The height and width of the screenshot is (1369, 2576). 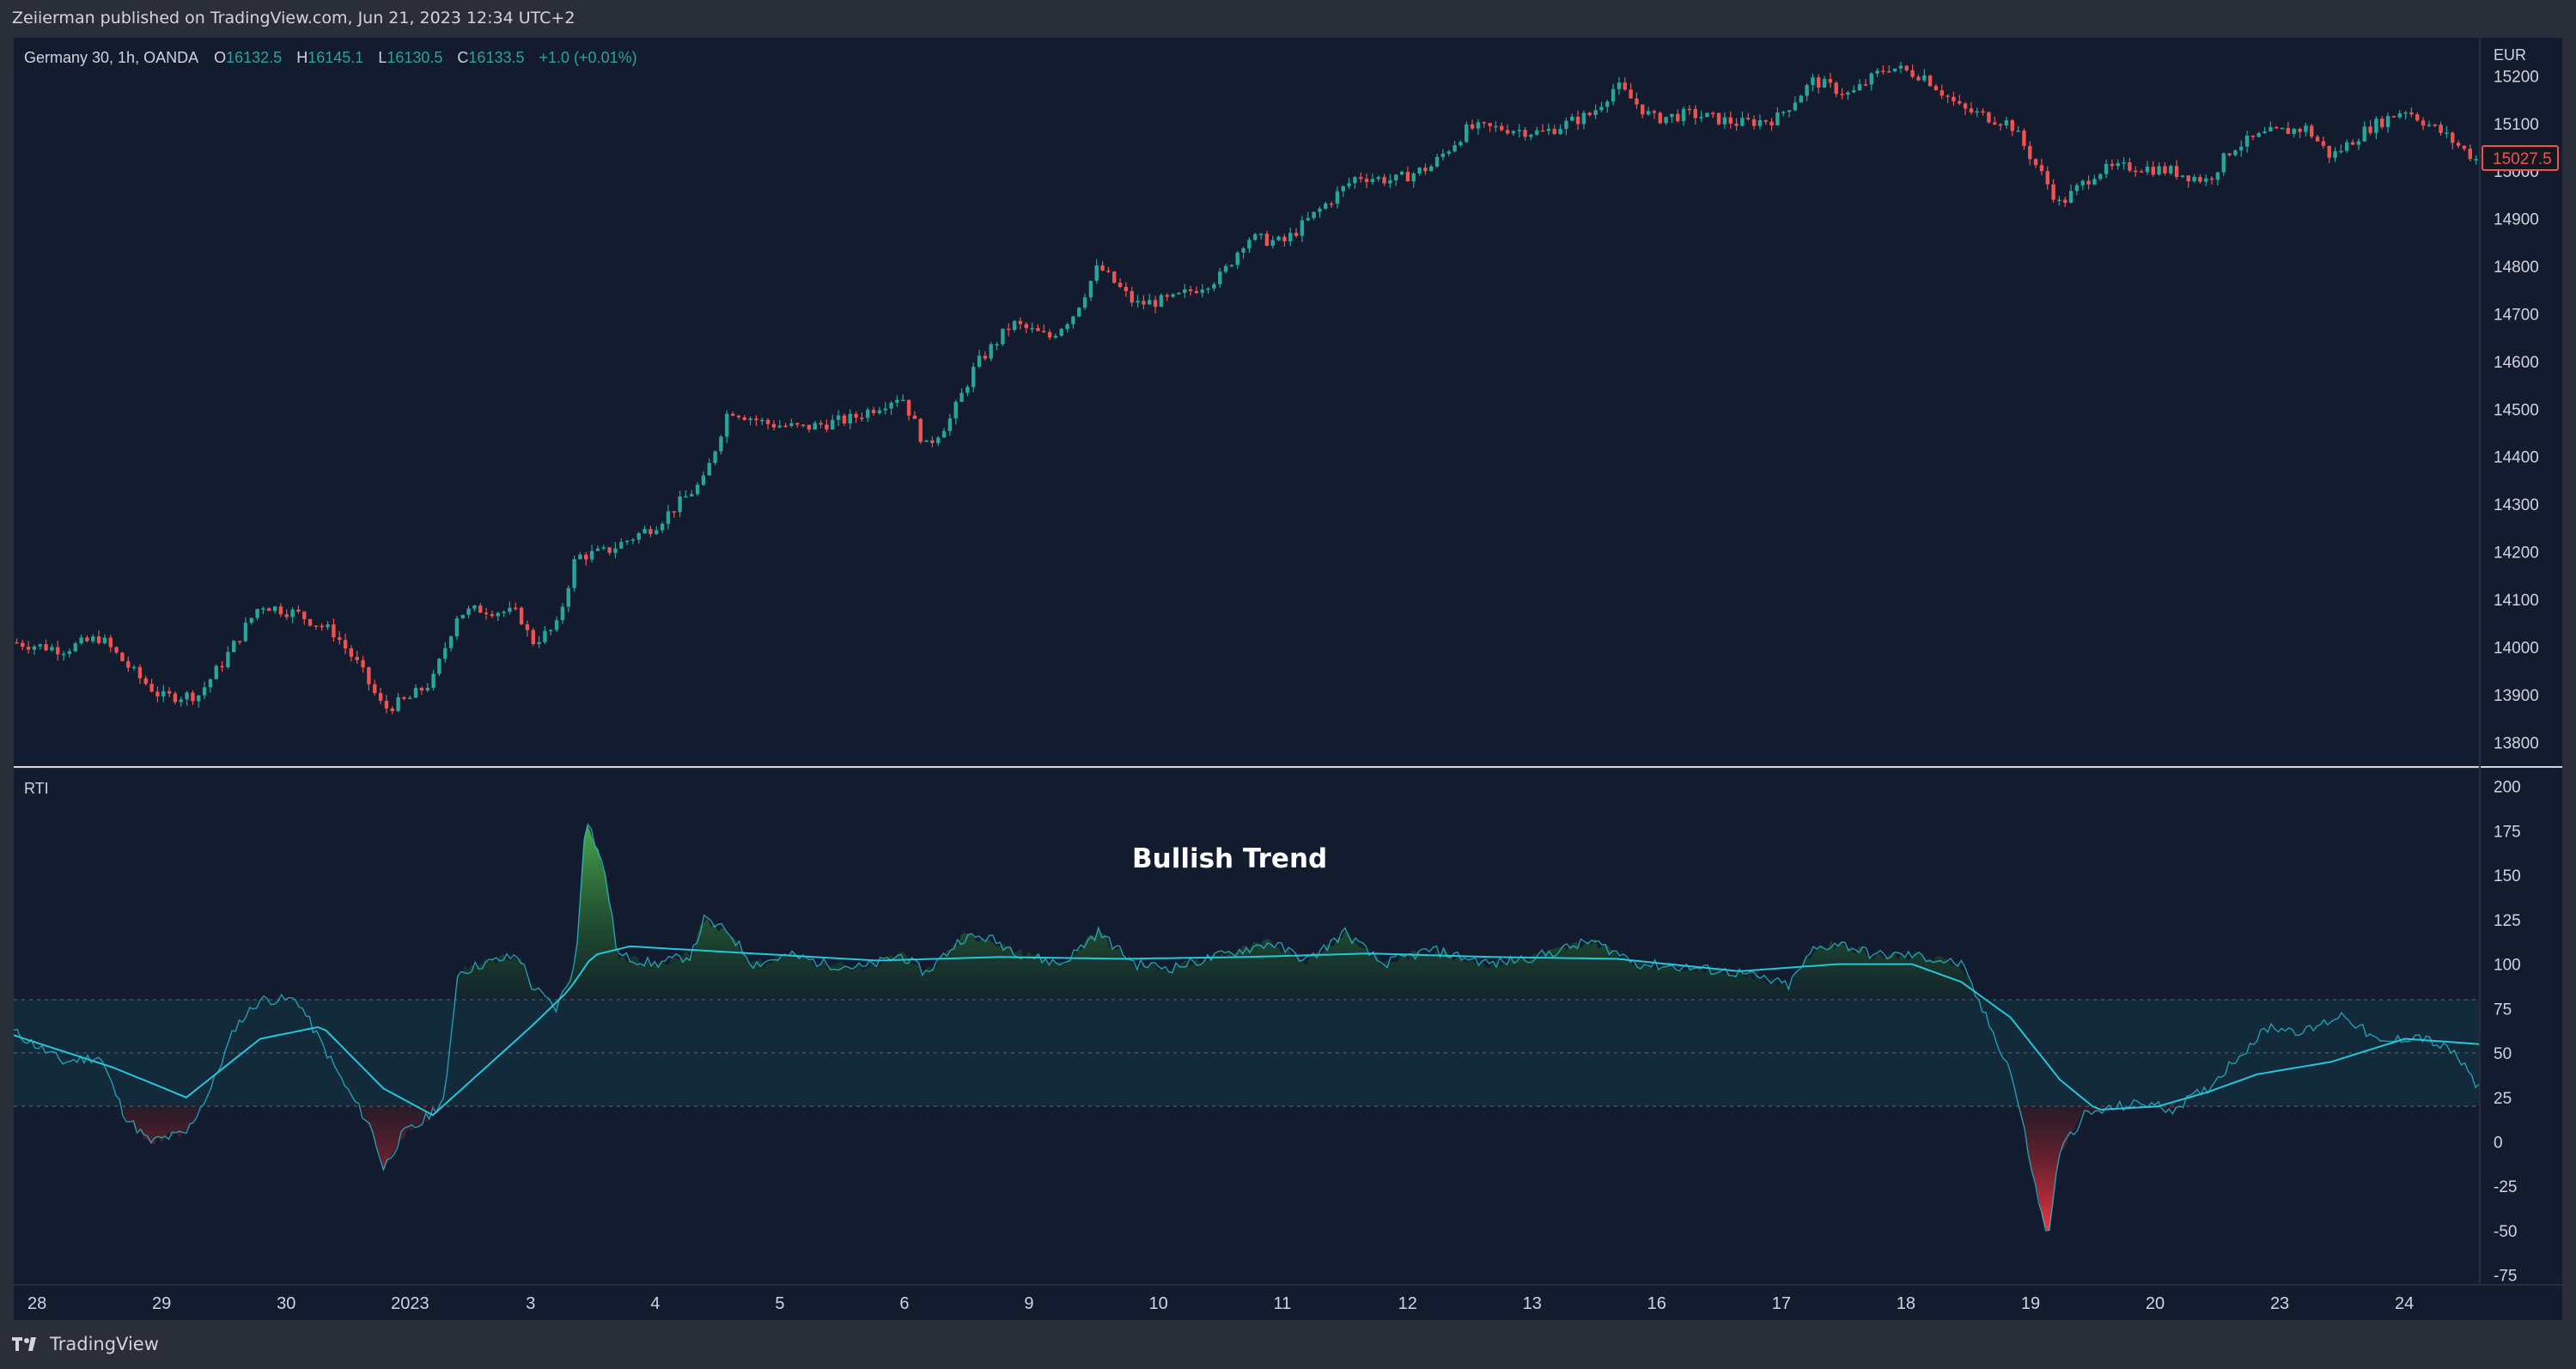 What do you see at coordinates (2279, 1303) in the screenshot?
I see `time-tick-label: 23` at bounding box center [2279, 1303].